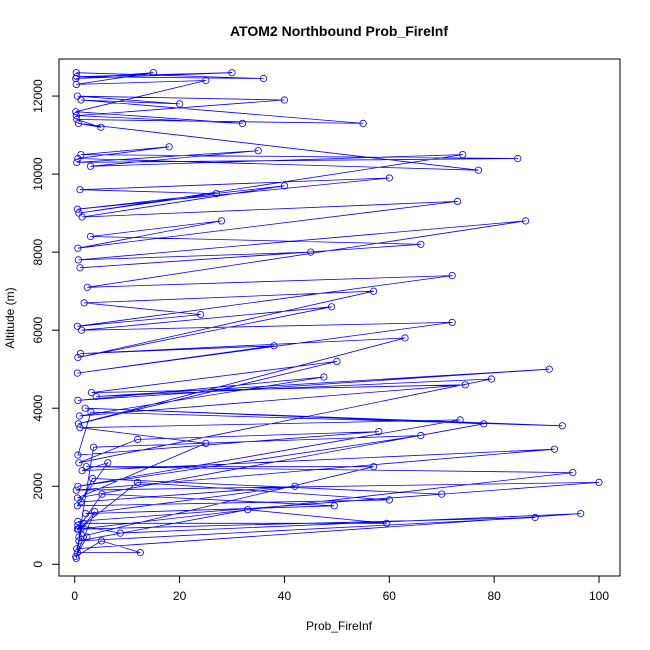  What do you see at coordinates (38, 251) in the screenshot?
I see `y-tick-label: 8000` at bounding box center [38, 251].